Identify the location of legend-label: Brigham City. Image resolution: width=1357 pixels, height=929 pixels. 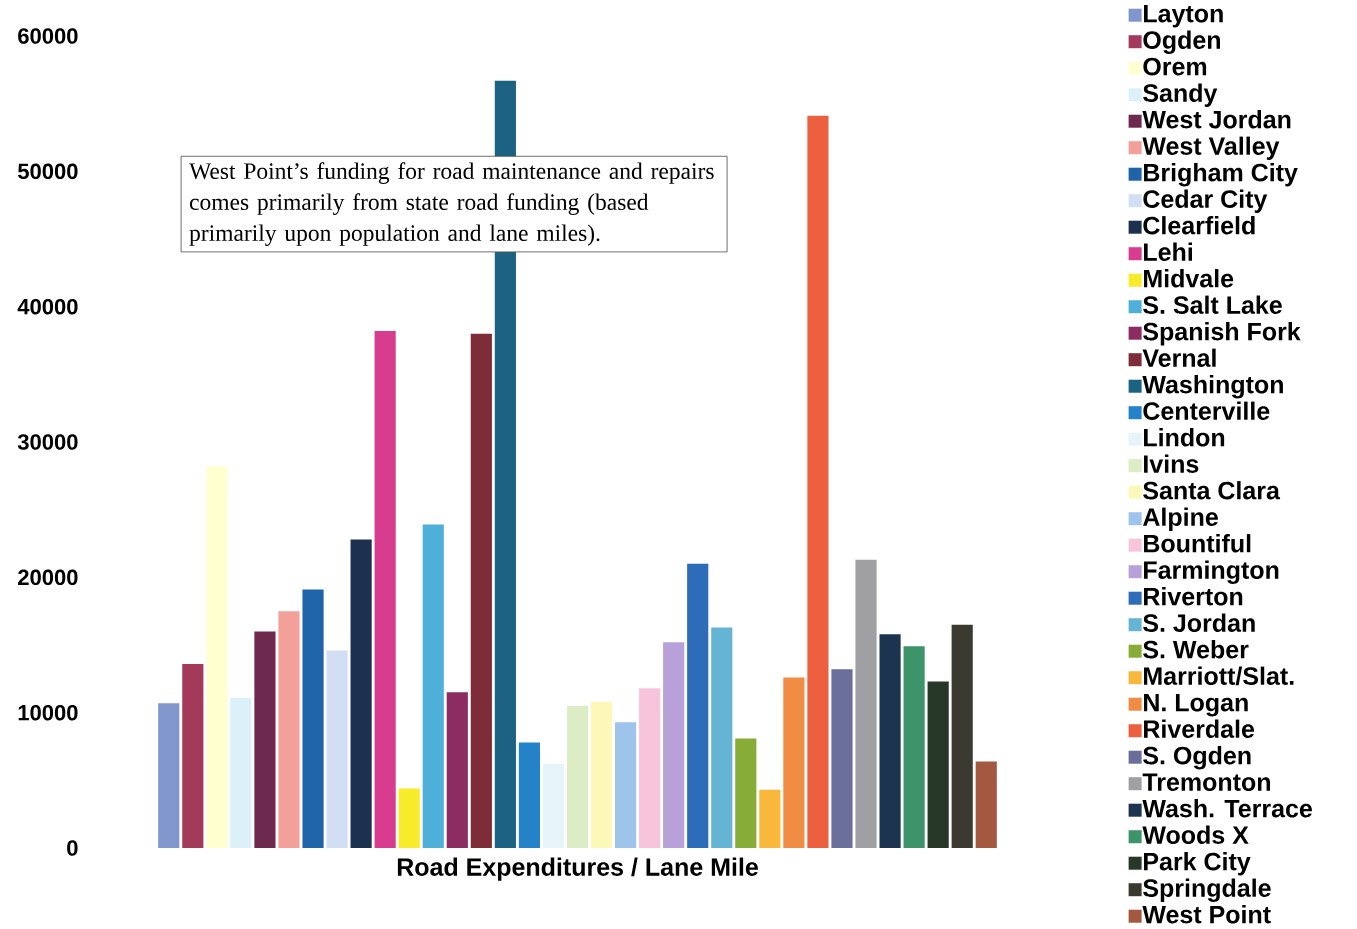
(1221, 175).